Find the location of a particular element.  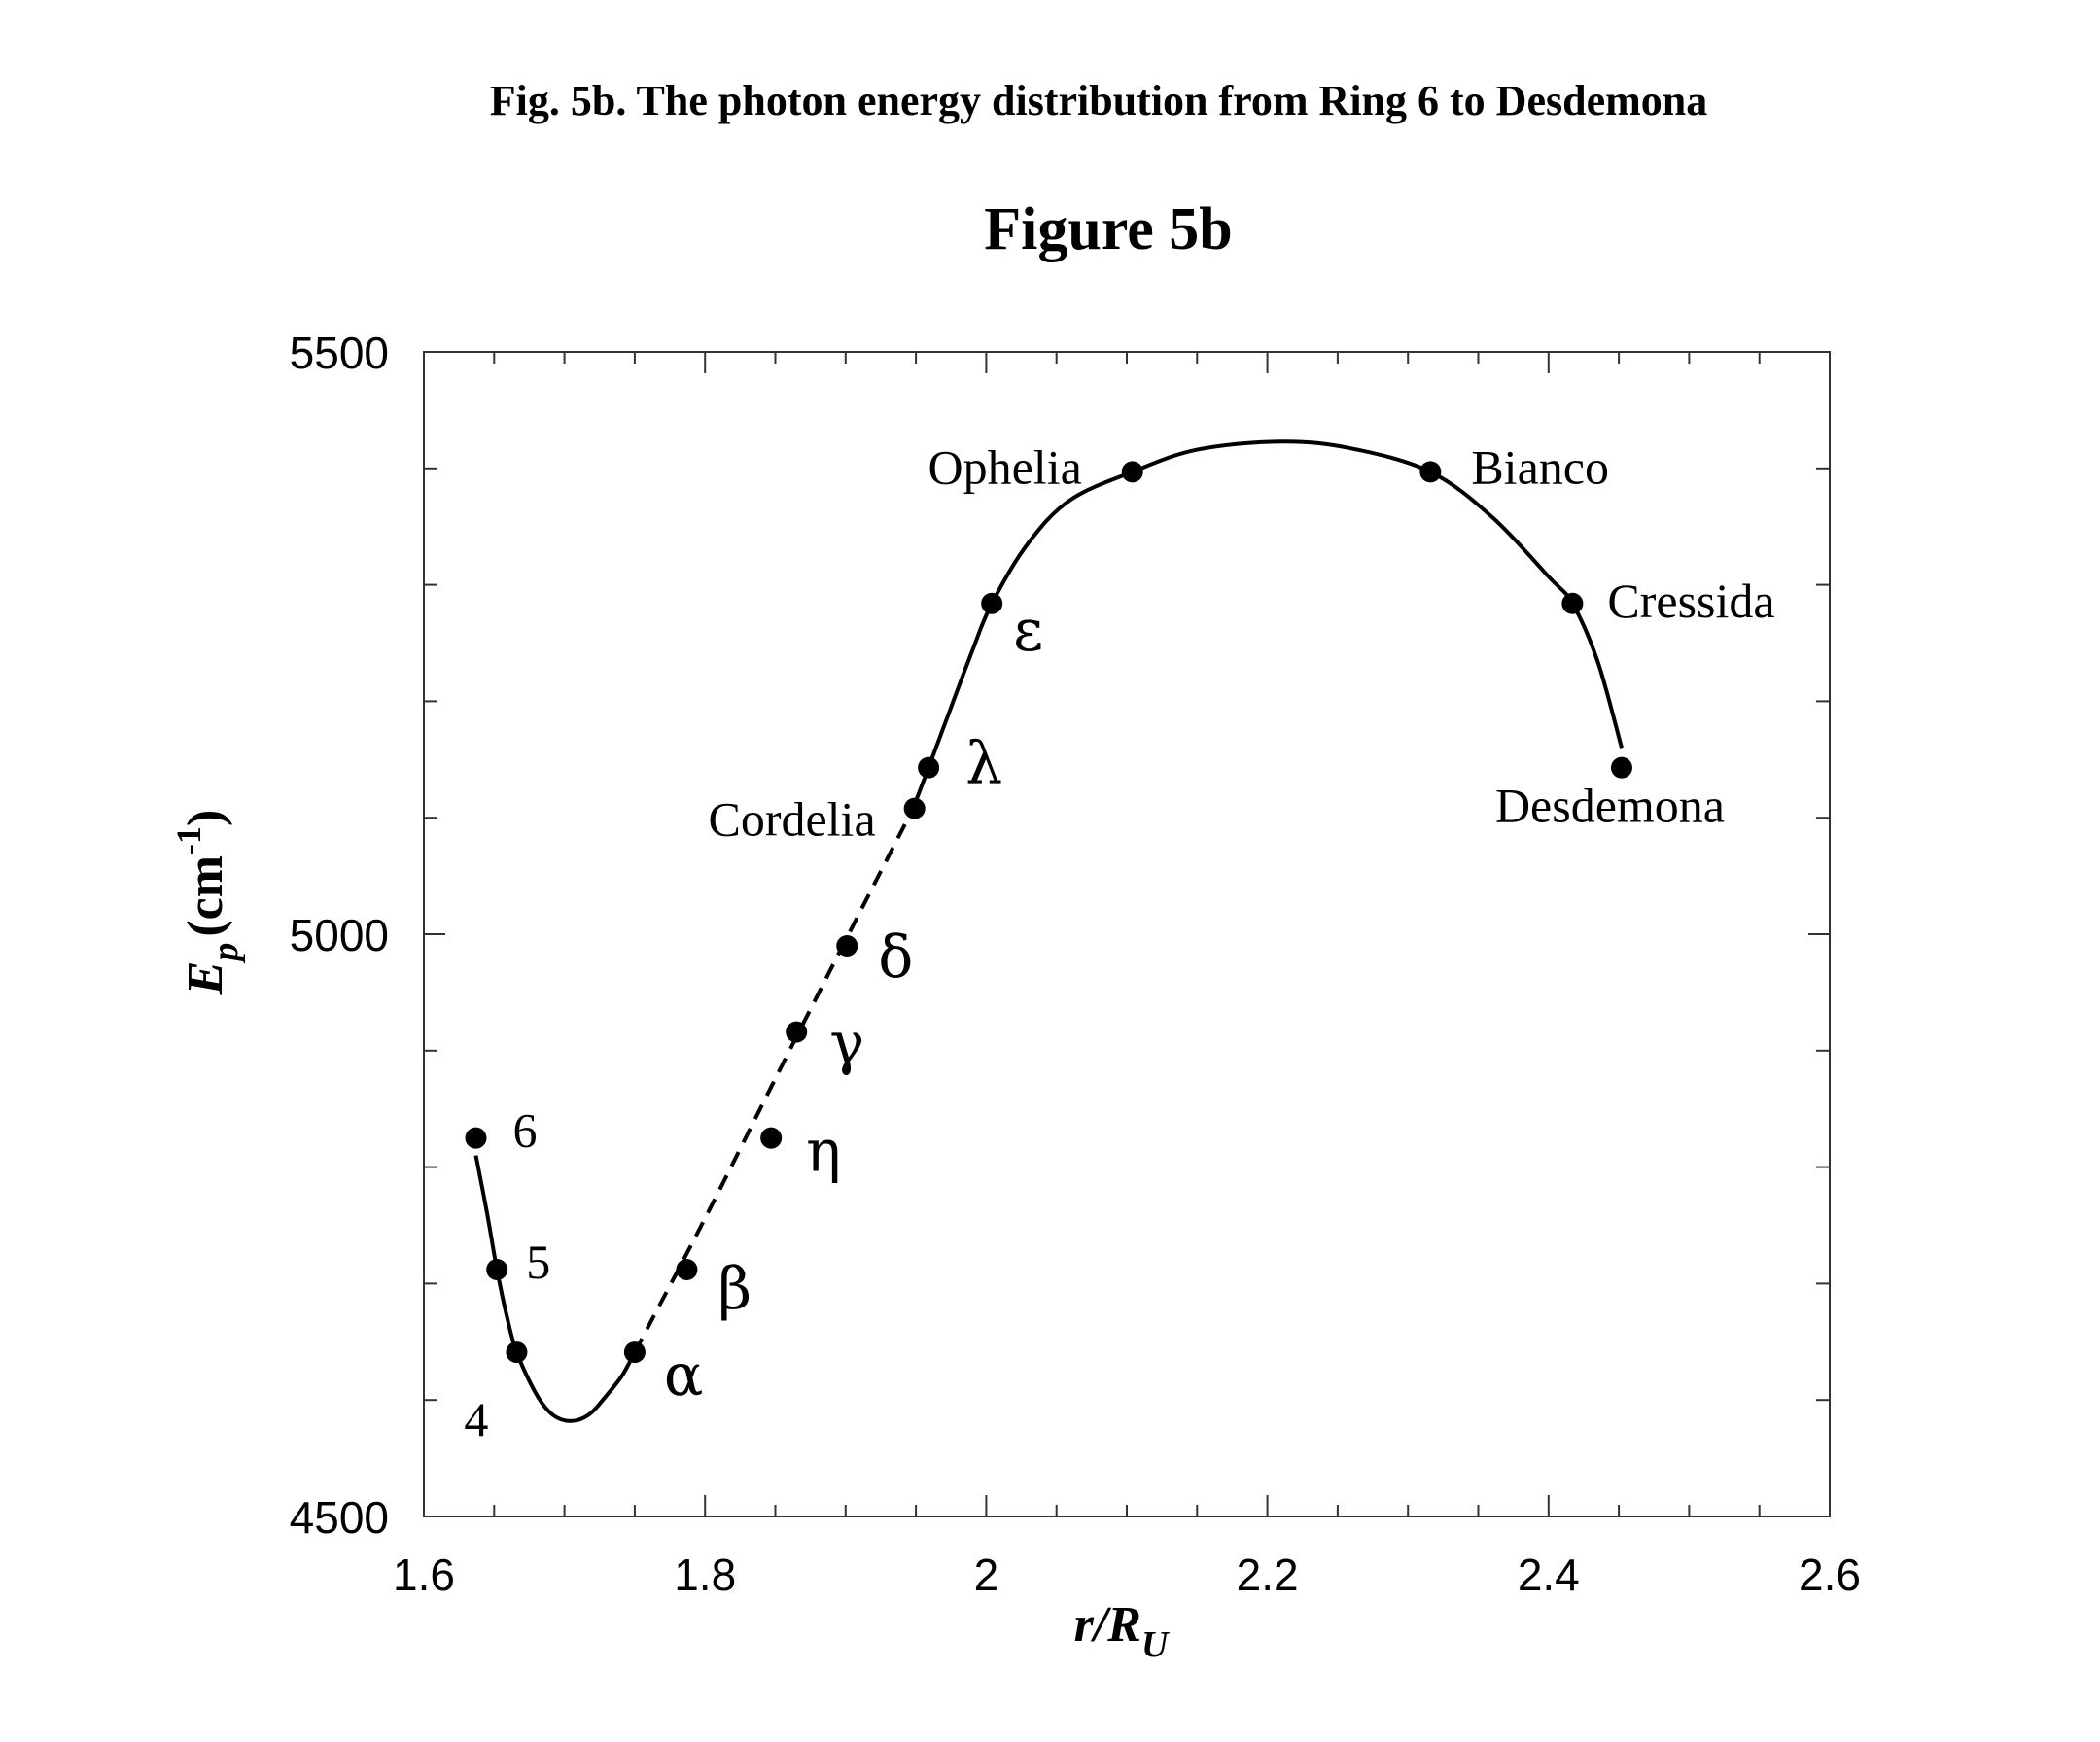

y-tick-label: 5500 is located at coordinates (339, 353).